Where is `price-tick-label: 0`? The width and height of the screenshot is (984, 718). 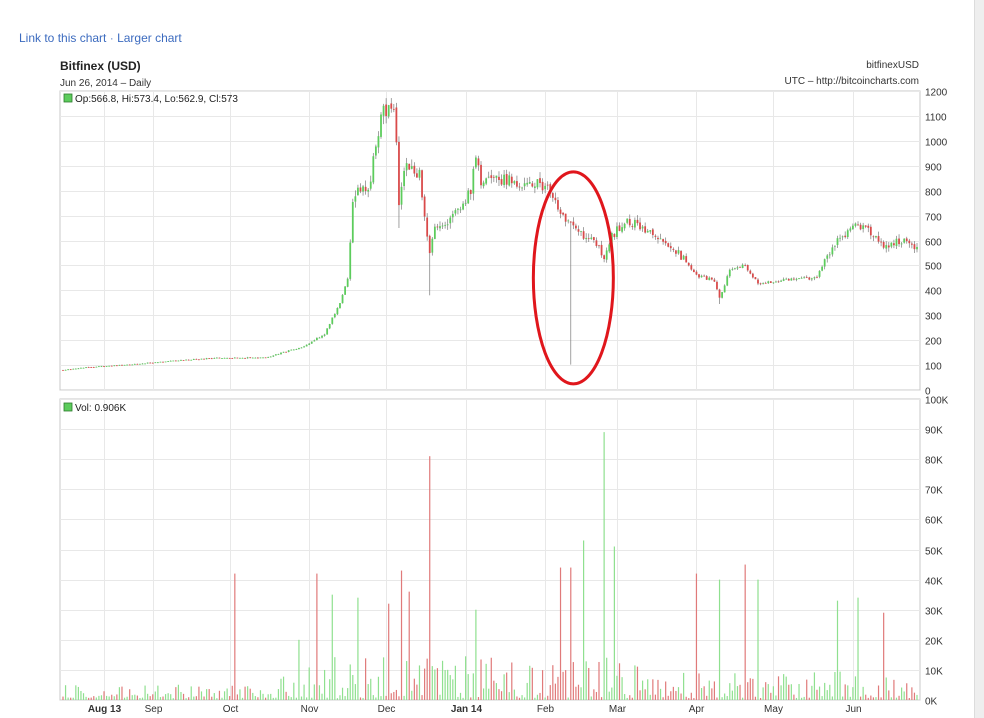 price-tick-label: 0 is located at coordinates (928, 392).